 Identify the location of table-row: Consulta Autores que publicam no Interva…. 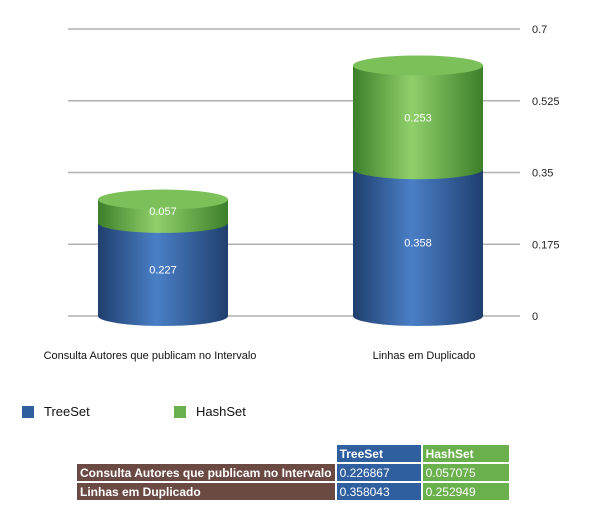
(293, 472).